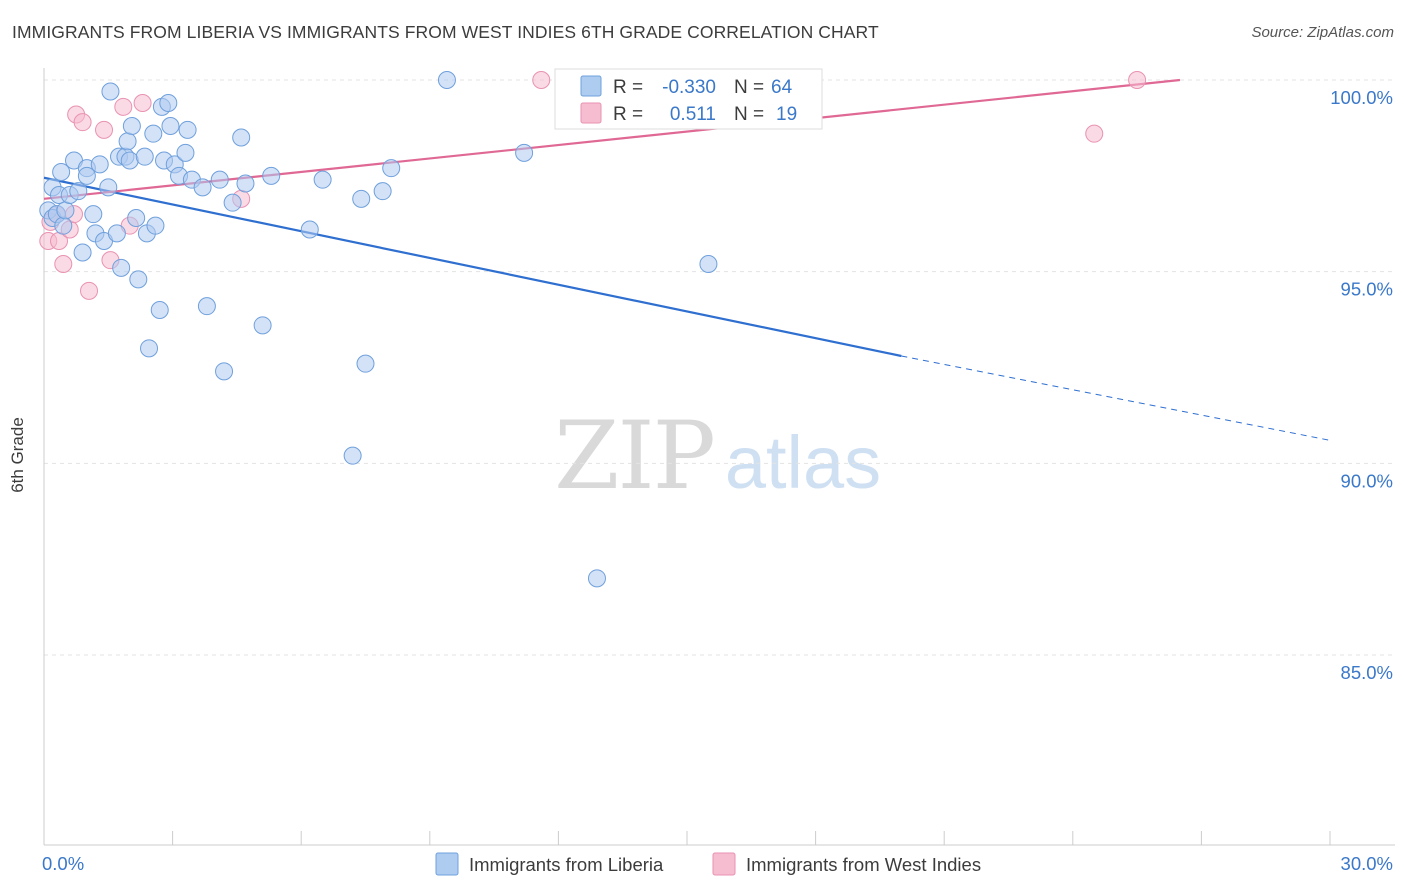 The height and width of the screenshot is (892, 1406). Describe the element at coordinates (1367, 480) in the screenshot. I see `y-tick-label: 90.0%` at that location.